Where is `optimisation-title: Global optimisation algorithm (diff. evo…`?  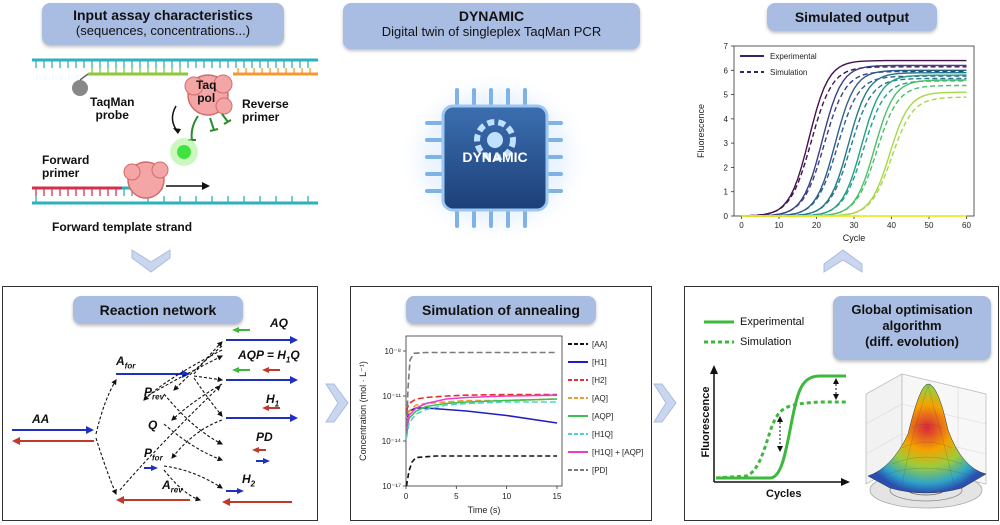
optimisation-title: Global optimisation algorithm (diff. evo… is located at coordinates (912, 325).